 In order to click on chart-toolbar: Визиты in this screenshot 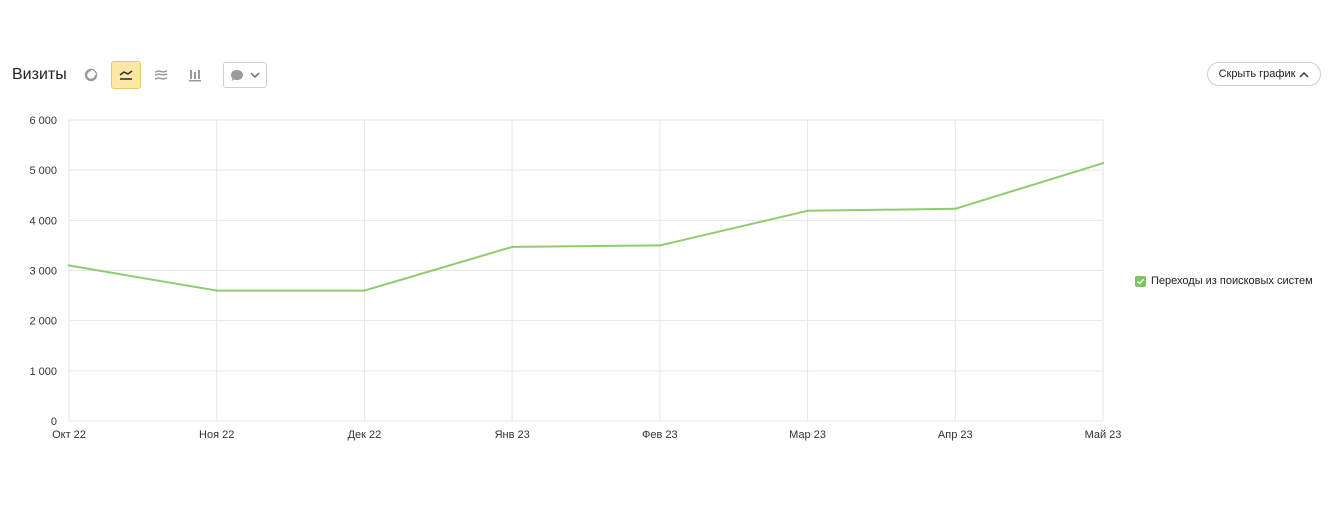, I will do `click(139, 75)`.